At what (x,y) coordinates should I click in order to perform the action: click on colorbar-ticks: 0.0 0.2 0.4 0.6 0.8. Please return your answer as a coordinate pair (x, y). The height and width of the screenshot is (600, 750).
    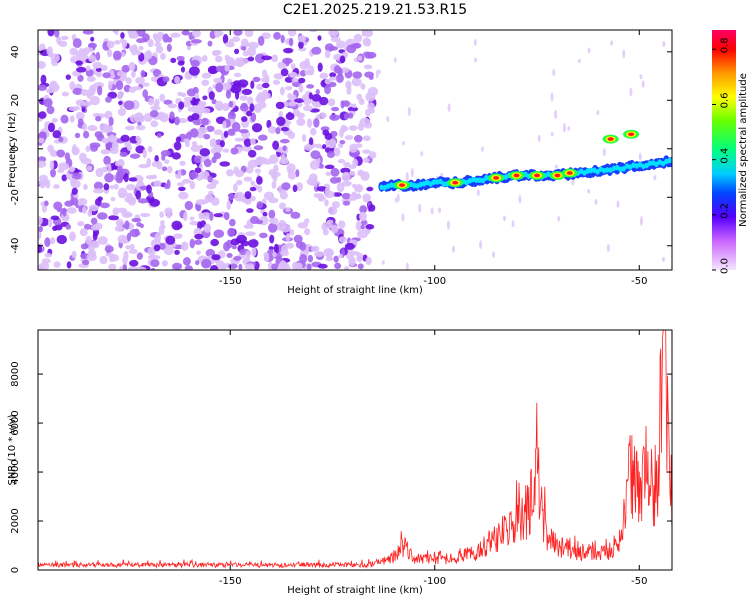
    Looking at the image, I should click on (721, 155).